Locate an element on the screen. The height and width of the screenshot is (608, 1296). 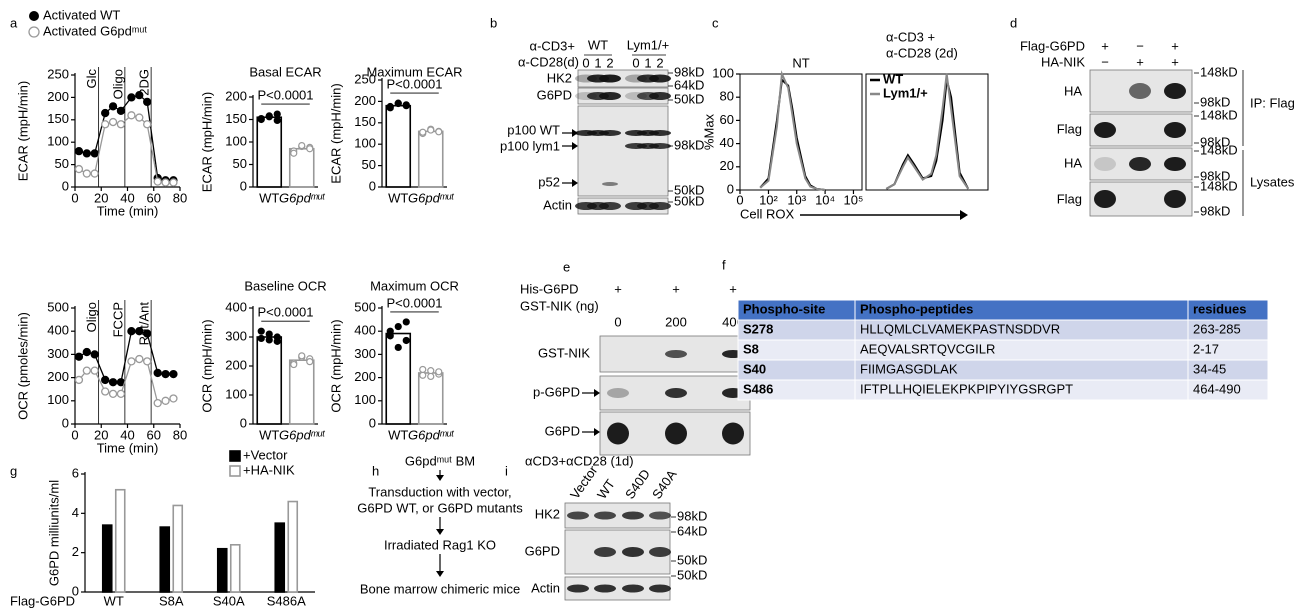
flow-step: Irradiated Rag1 KO is located at coordinates (440, 544).